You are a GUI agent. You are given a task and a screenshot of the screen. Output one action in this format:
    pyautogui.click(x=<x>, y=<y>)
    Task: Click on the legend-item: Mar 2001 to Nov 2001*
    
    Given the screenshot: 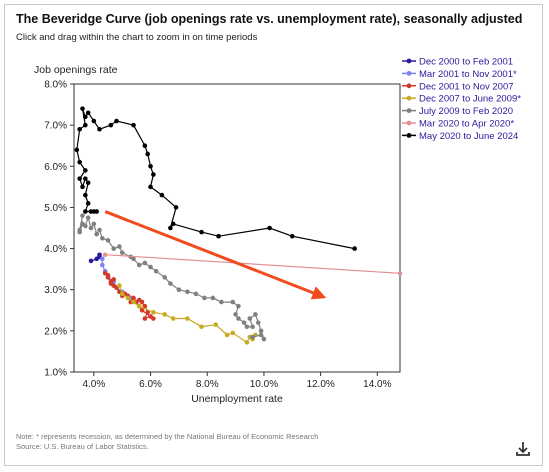 What is the action you would take?
    pyautogui.click(x=459, y=74)
    